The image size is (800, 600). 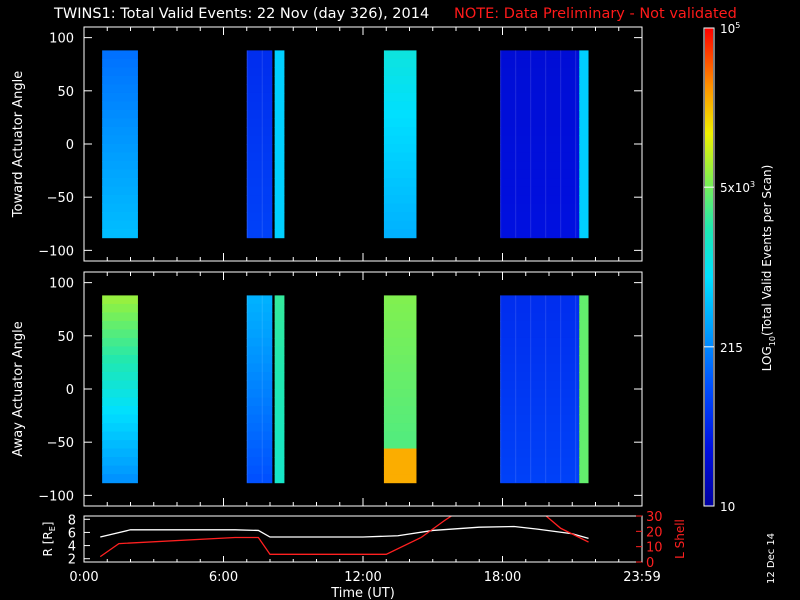 I want to click on orbit-ytick-right-label: 20, so click(x=654, y=532).